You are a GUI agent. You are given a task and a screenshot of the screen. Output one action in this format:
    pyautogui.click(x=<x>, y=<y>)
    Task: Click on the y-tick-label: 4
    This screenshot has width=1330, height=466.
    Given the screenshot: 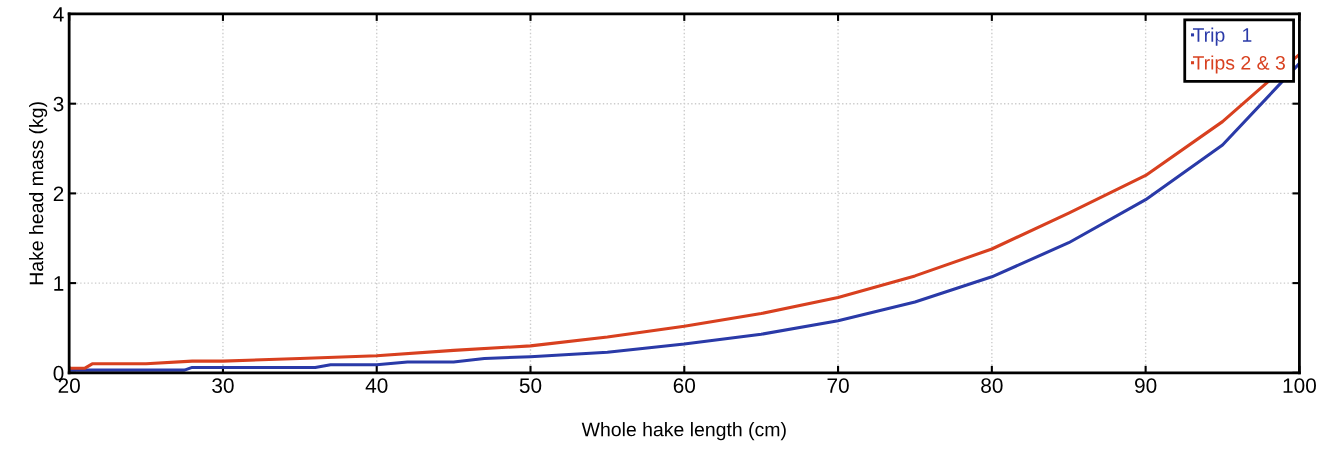 What is the action you would take?
    pyautogui.click(x=58, y=14)
    